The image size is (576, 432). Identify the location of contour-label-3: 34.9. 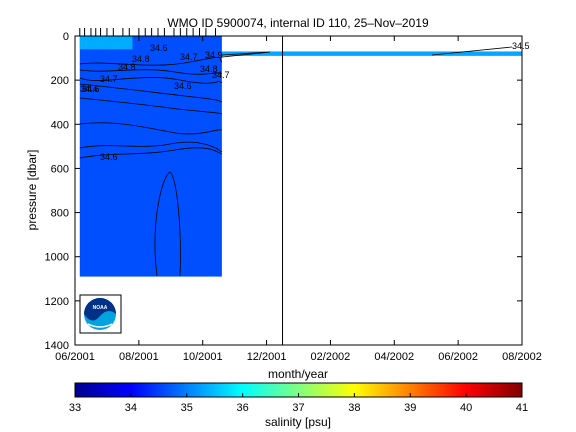
(214, 55).